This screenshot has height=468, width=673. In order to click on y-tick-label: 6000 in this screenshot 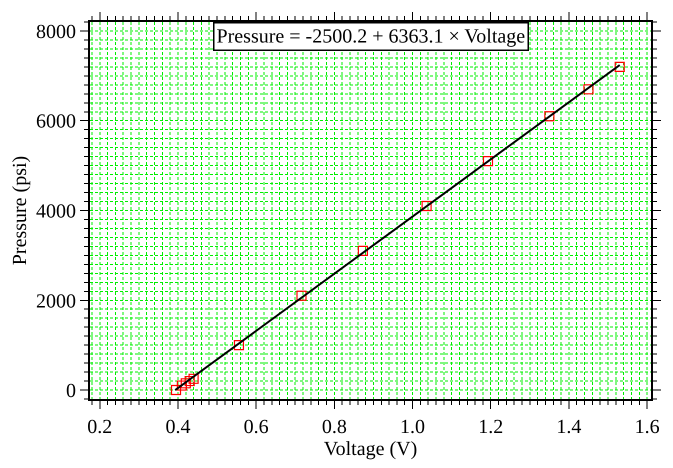, I will do `click(56, 121)`.